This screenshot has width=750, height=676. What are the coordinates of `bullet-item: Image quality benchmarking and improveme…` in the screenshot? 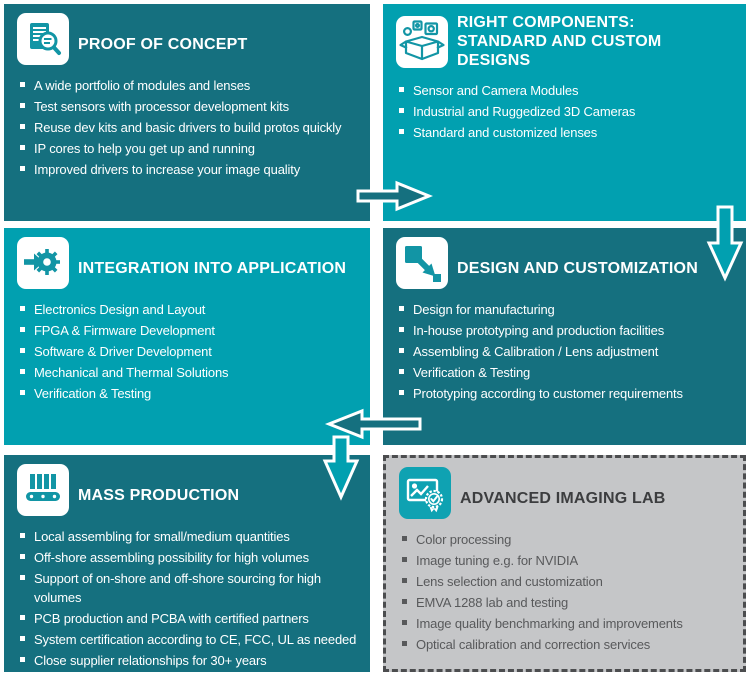 It's located at (570, 623).